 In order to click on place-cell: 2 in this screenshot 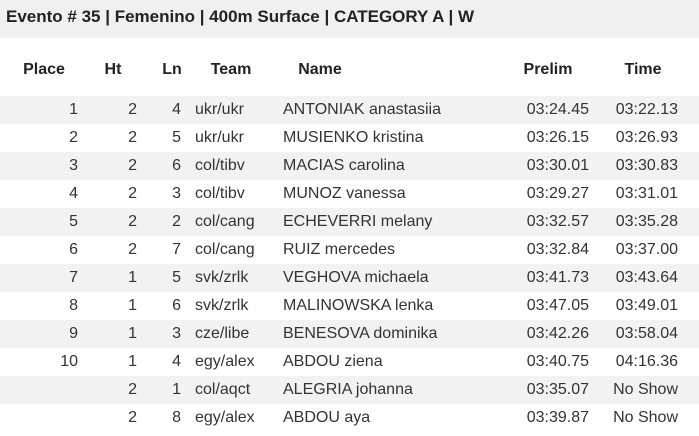, I will do `click(73, 137)`.